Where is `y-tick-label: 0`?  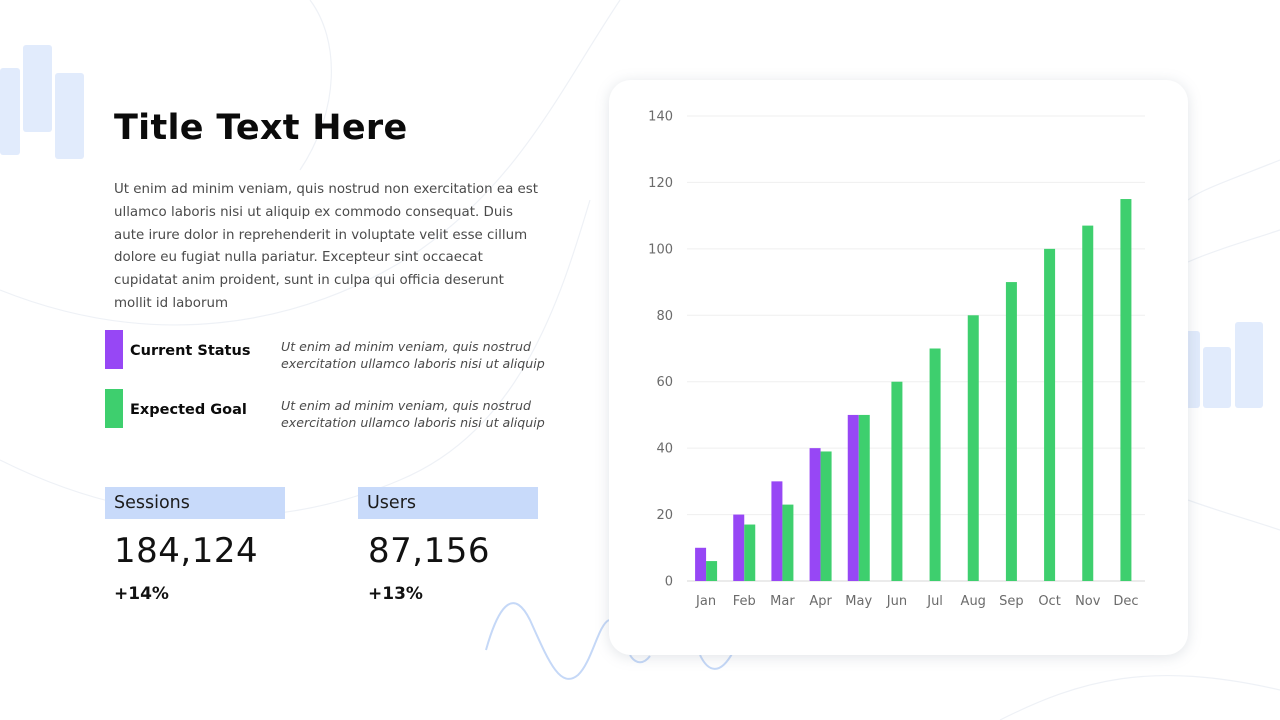 y-tick-label: 0 is located at coordinates (669, 582).